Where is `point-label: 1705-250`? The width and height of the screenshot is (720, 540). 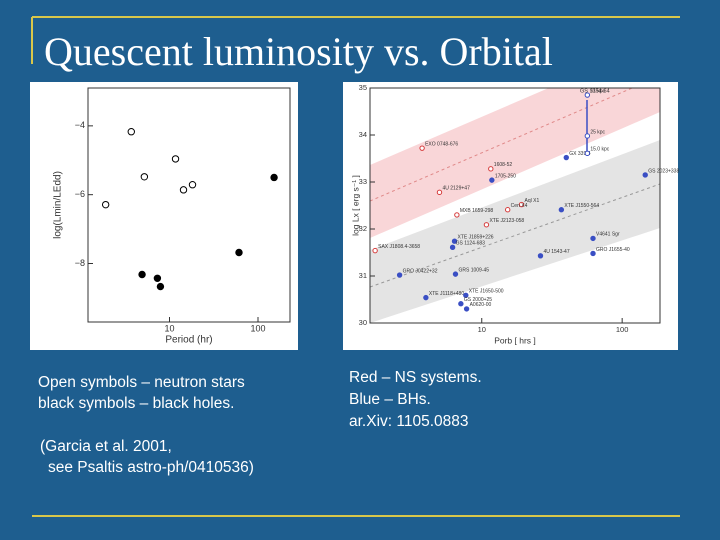 point-label: 1705-250 is located at coordinates (505, 176).